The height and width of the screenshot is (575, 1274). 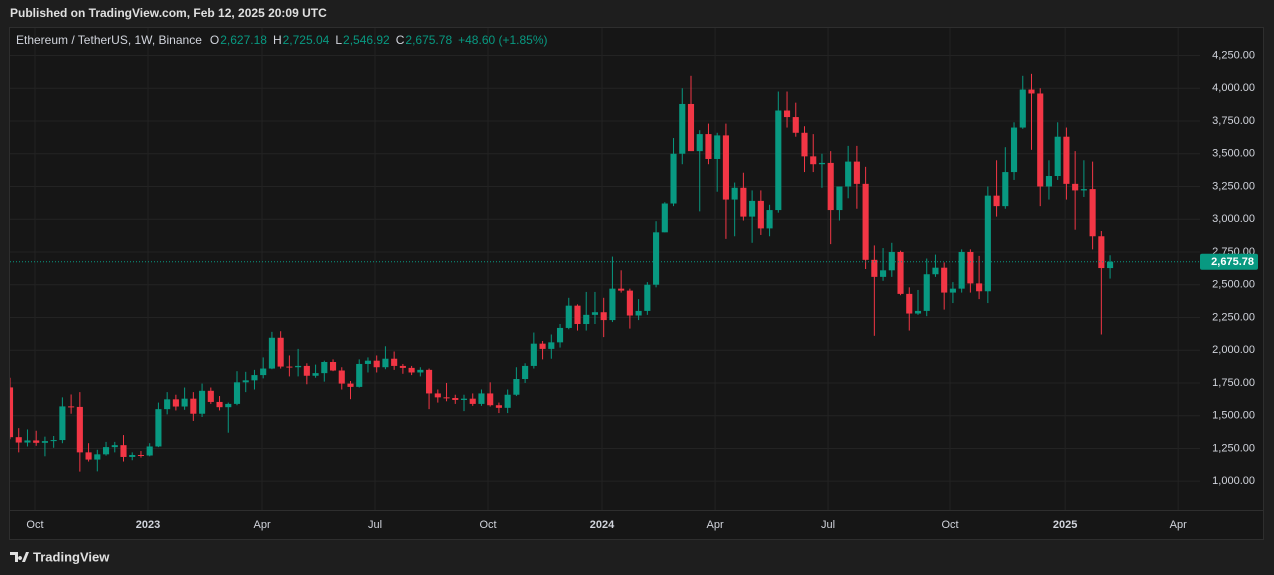 What do you see at coordinates (1233, 317) in the screenshot?
I see `y-tick-label: 2,250.00` at bounding box center [1233, 317].